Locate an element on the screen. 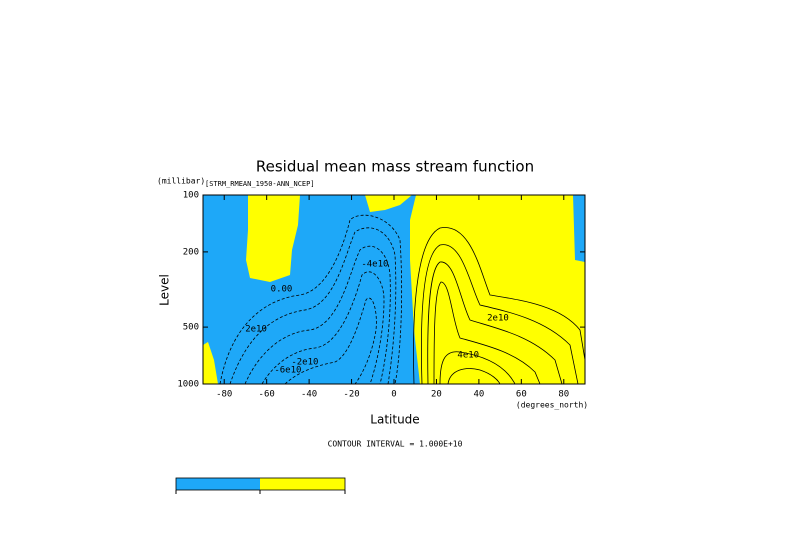 The width and height of the screenshot is (789, 558). subtitle: [STRM_RMEAN_1950-ANN_NCEP] is located at coordinates (260, 184).